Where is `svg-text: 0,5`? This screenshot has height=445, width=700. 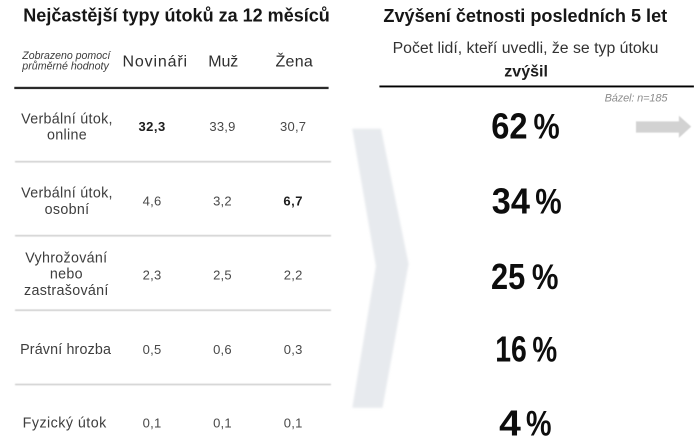
svg-text: 0,5 is located at coordinates (152, 349).